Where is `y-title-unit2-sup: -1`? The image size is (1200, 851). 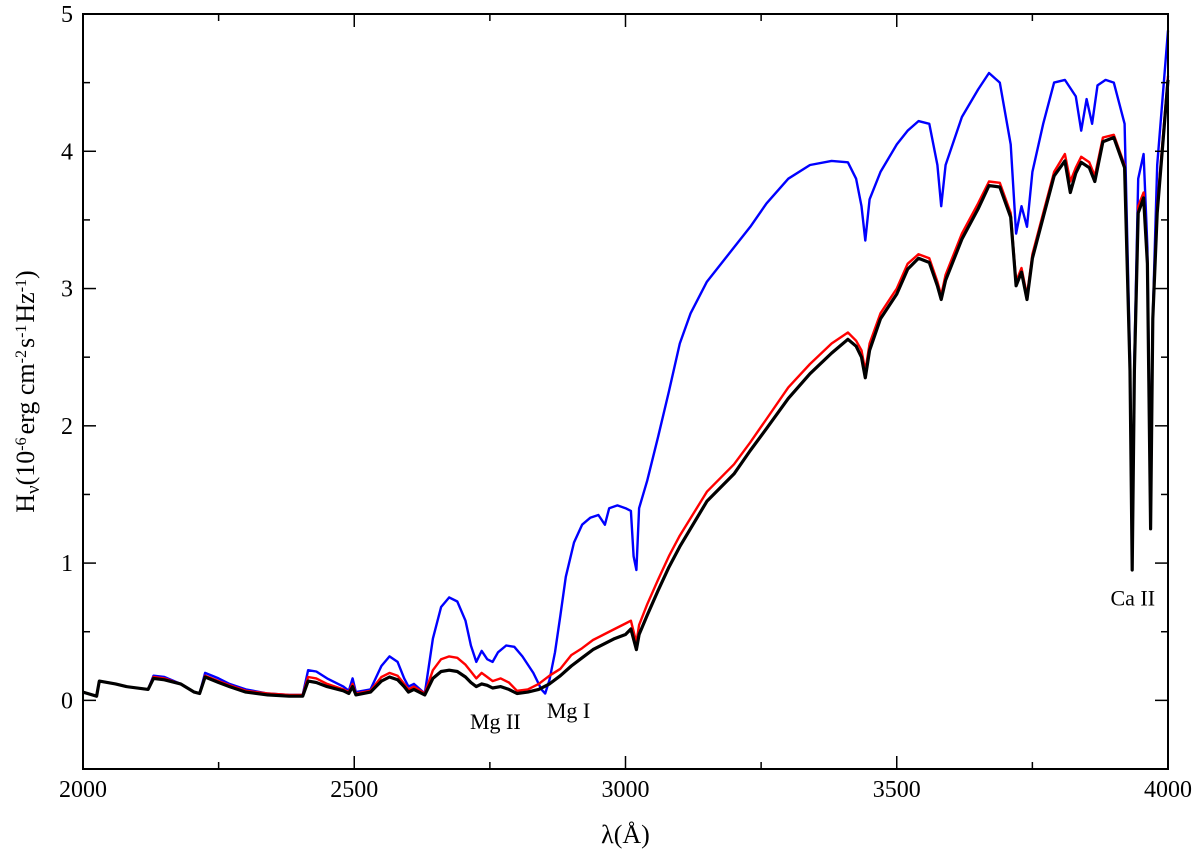
y-title-unit2-sup: -1 is located at coordinates (21, 331).